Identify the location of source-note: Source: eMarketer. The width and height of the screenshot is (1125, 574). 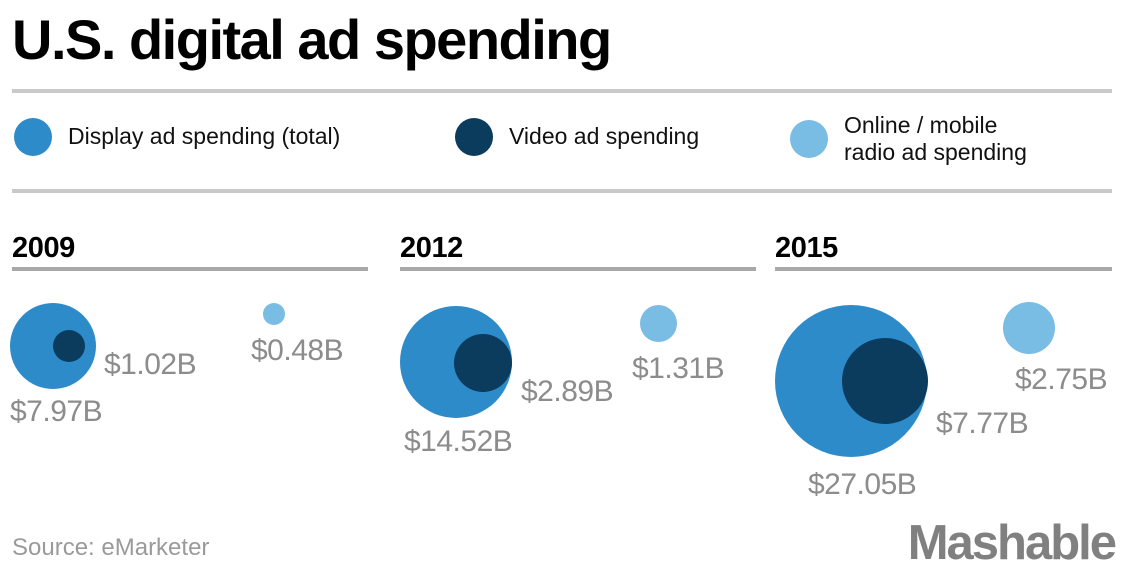
(111, 547).